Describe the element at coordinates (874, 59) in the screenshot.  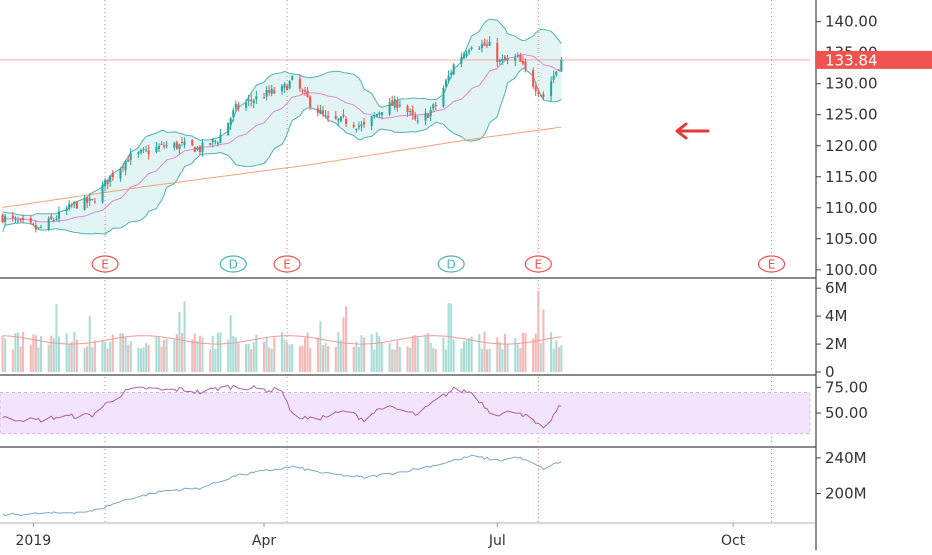
I see `last-price-badge` at that location.